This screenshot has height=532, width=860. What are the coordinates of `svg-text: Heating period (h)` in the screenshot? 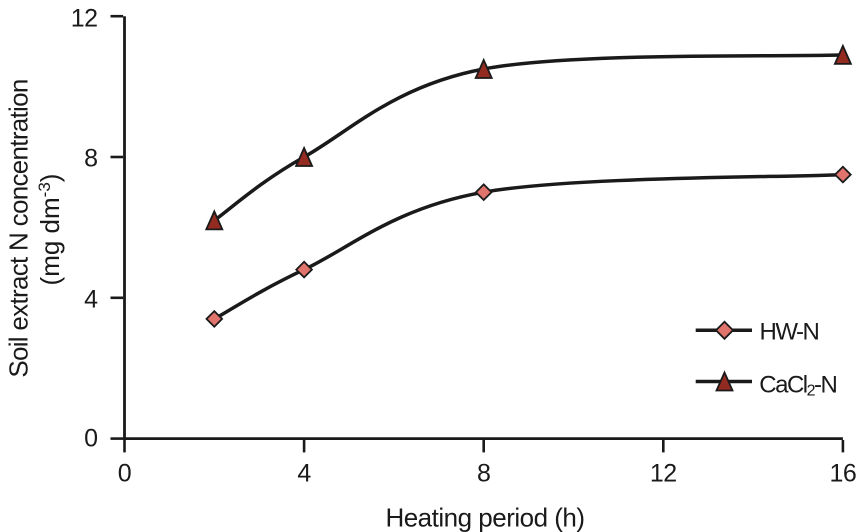 It's located at (484, 517).